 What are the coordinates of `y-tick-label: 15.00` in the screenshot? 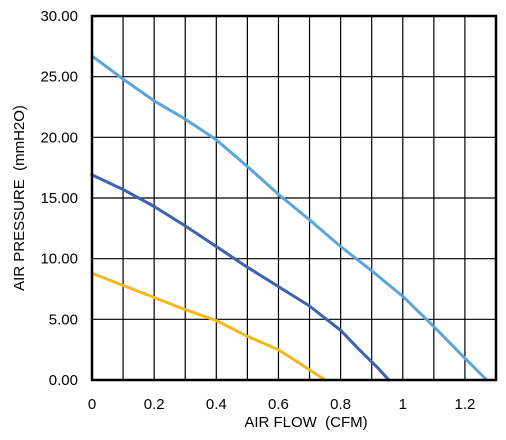 It's located at (59, 198).